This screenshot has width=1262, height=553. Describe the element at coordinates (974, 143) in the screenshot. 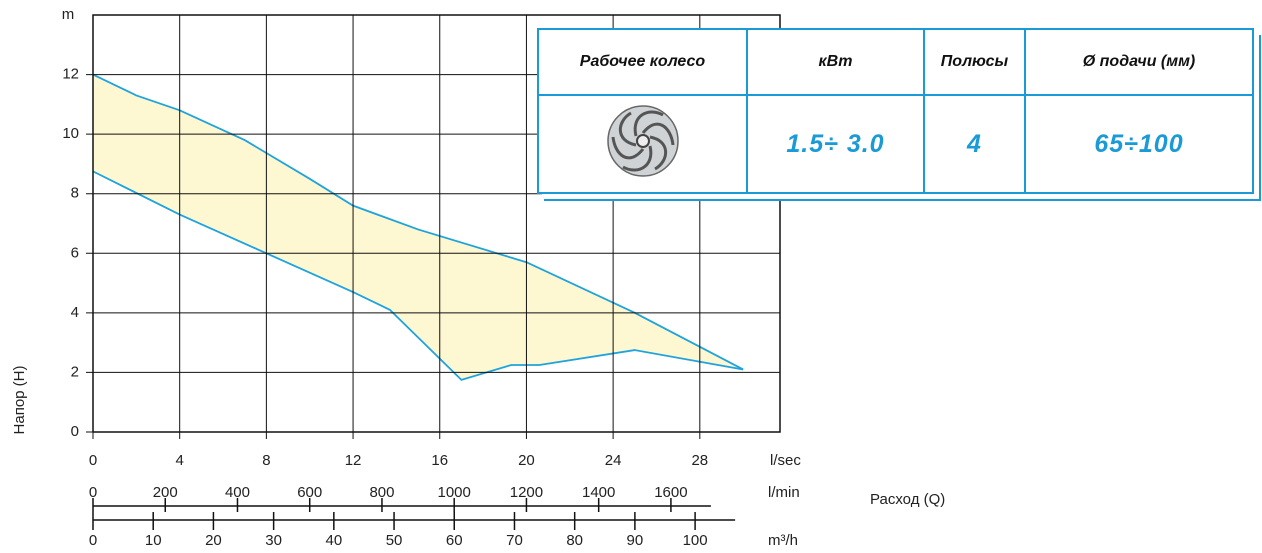

I see `value-cell: 4` at that location.